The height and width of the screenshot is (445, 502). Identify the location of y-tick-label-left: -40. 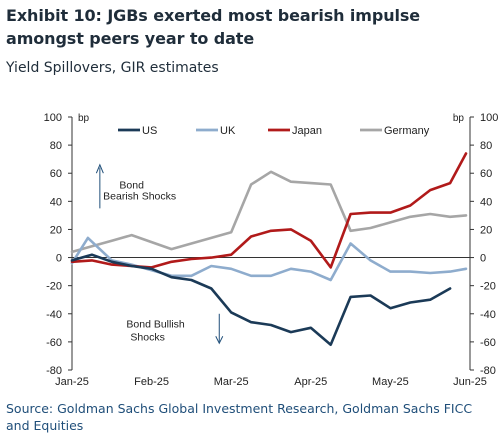
(54, 315).